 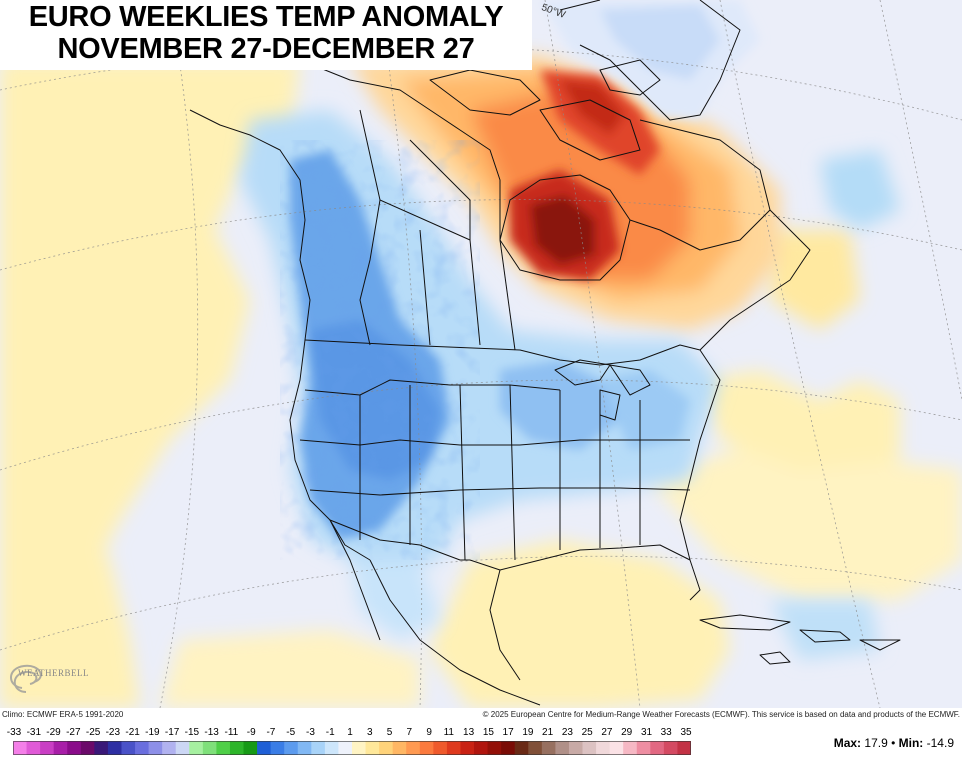 What do you see at coordinates (310, 732) in the screenshot?
I see `legend-tick-label: -3` at bounding box center [310, 732].